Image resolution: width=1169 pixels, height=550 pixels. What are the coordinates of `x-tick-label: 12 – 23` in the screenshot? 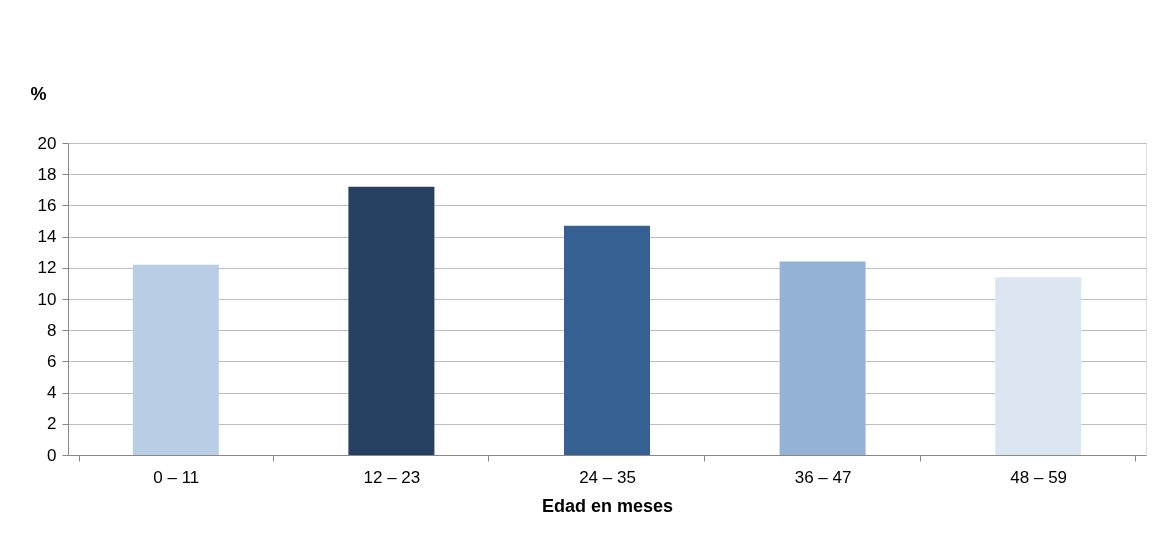 It's located at (392, 477).